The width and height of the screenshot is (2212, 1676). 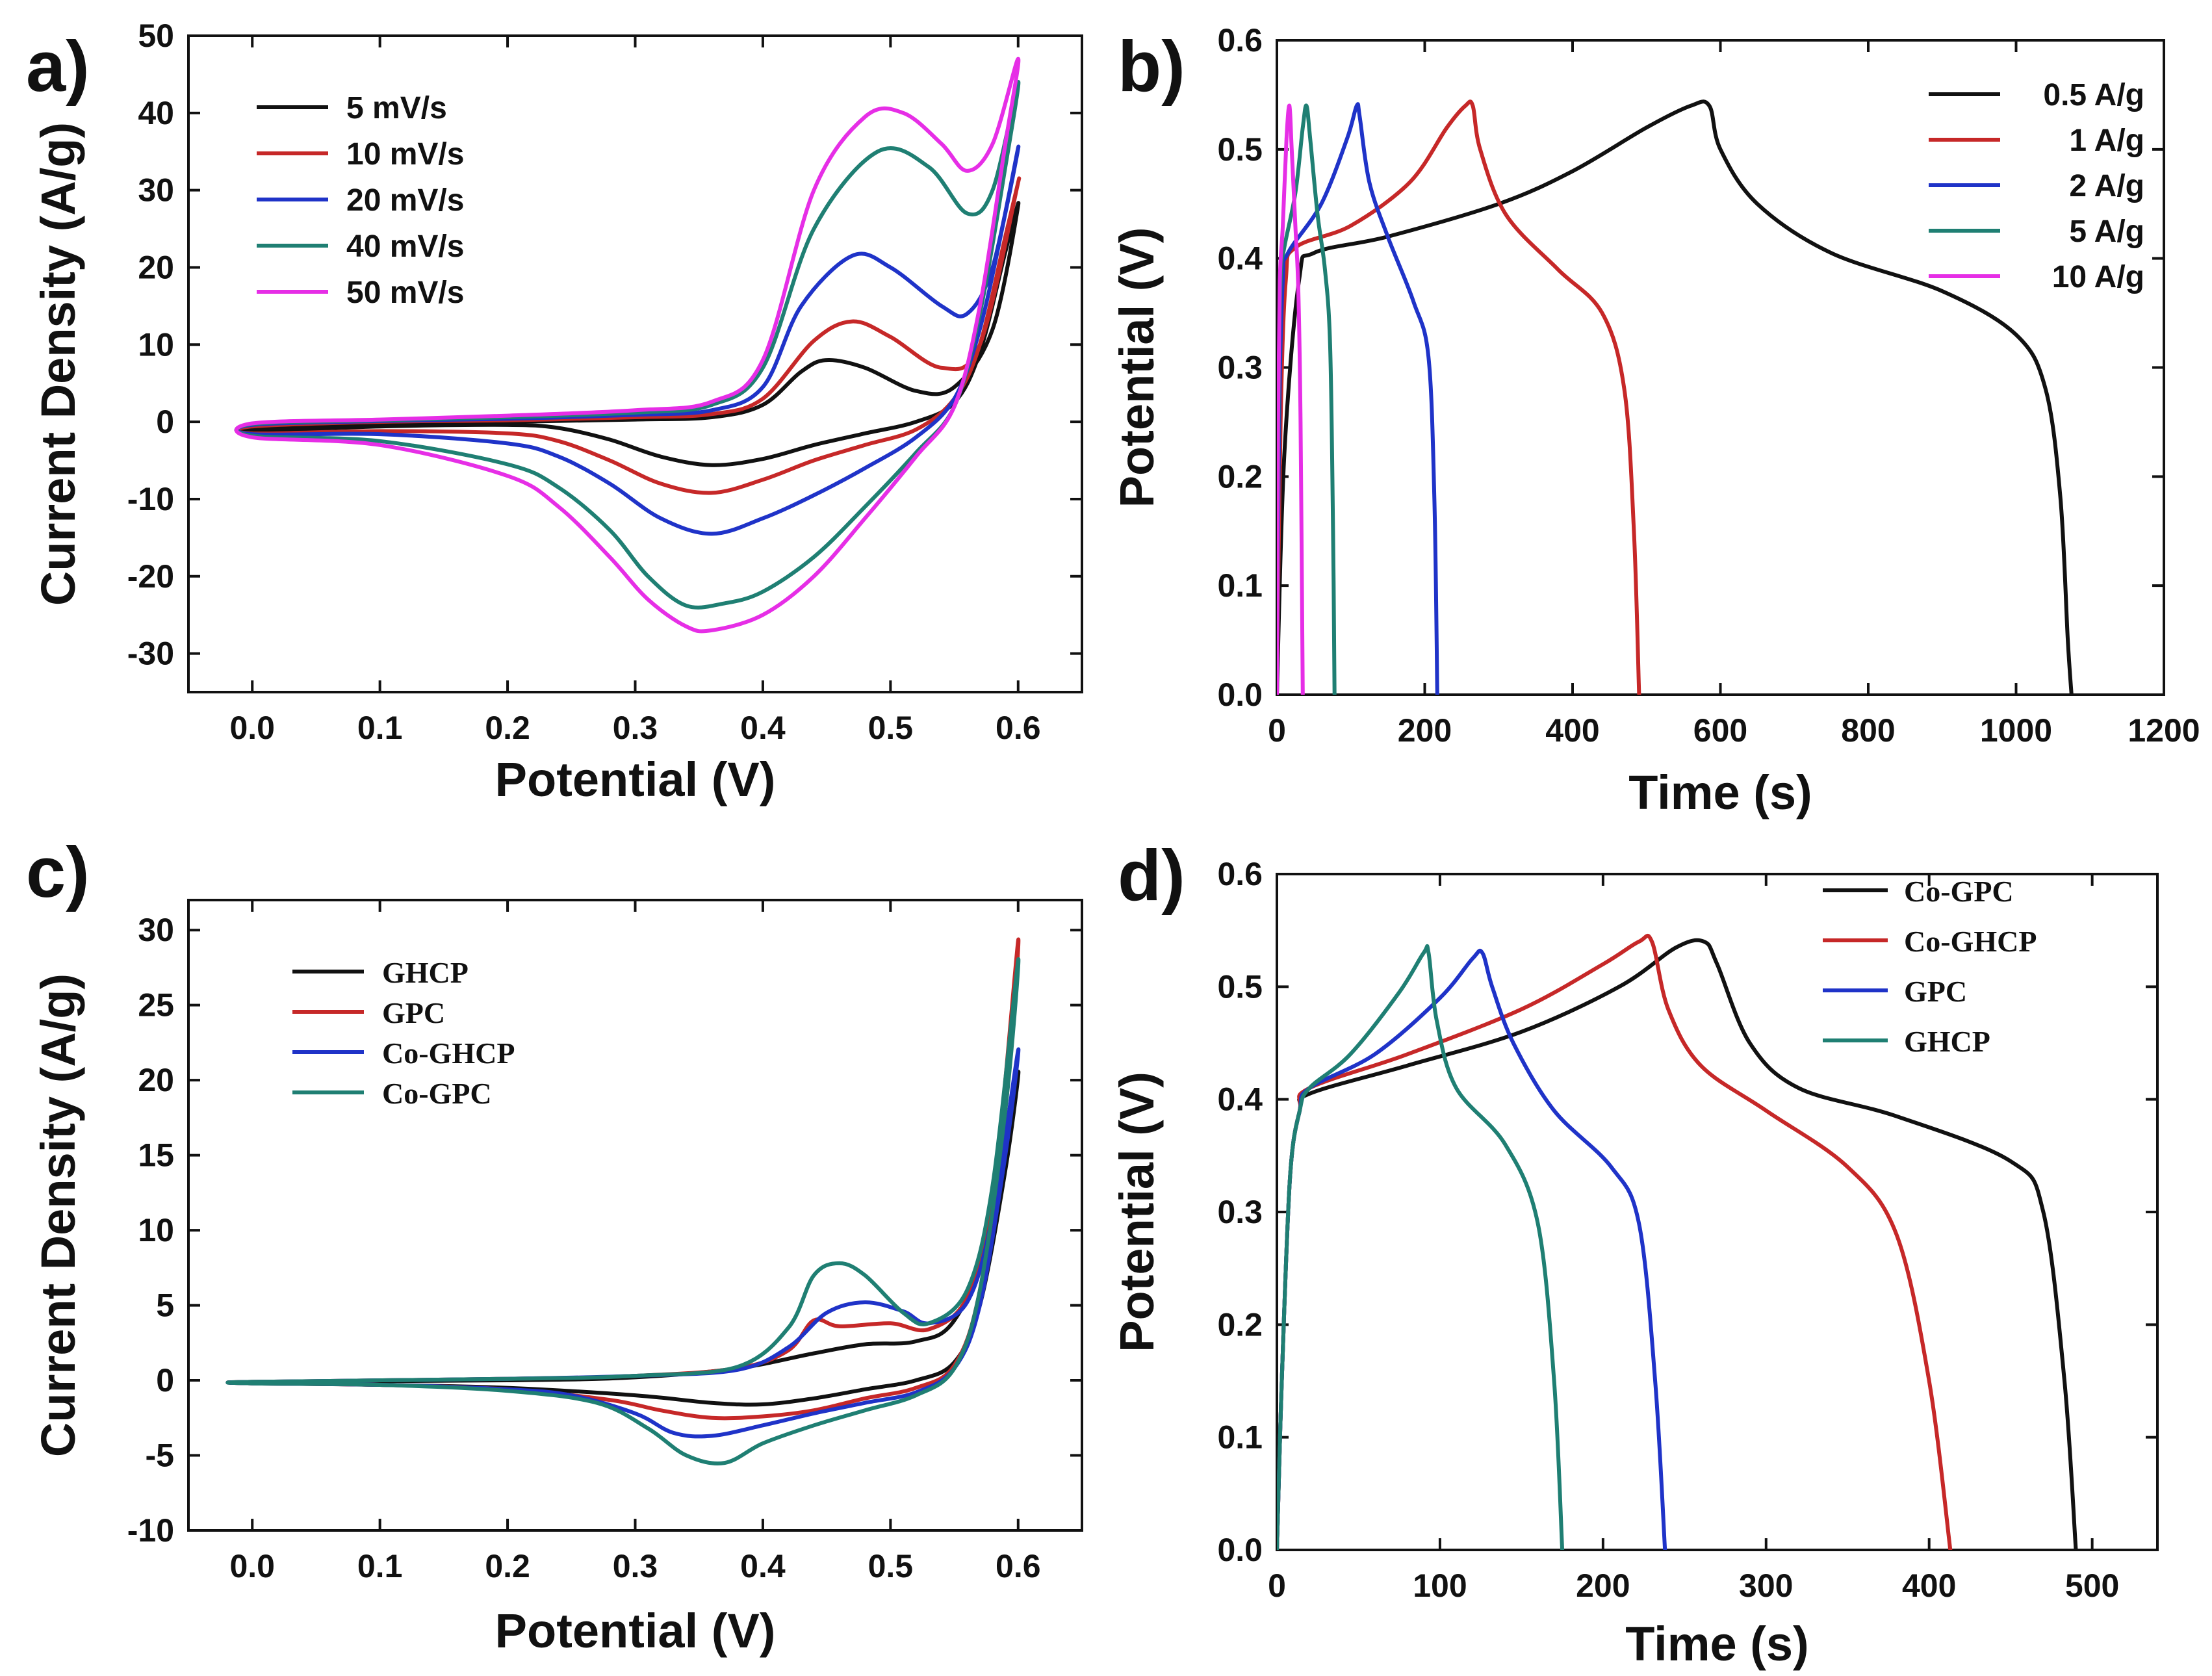 What do you see at coordinates (58, 1215) in the screenshot?
I see `y-axis-title-c: Current Density (A/g)` at bounding box center [58, 1215].